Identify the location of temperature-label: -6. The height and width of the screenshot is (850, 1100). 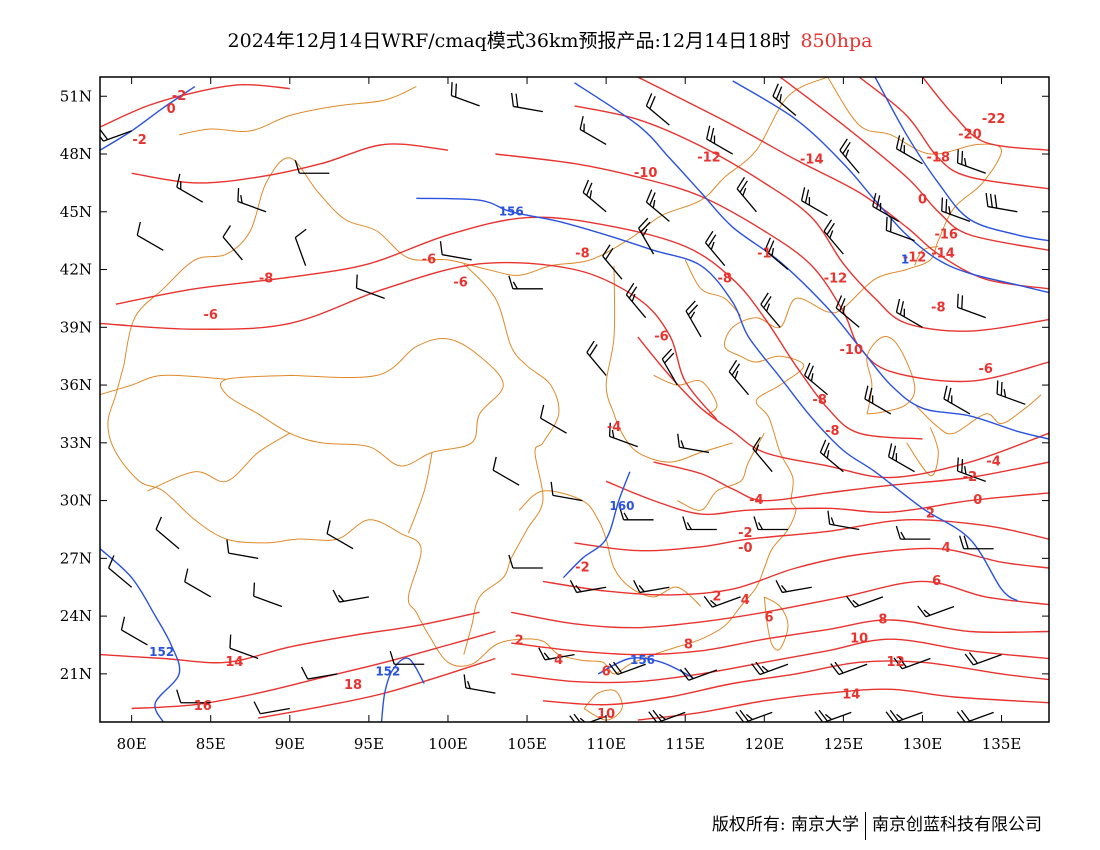
(210, 315).